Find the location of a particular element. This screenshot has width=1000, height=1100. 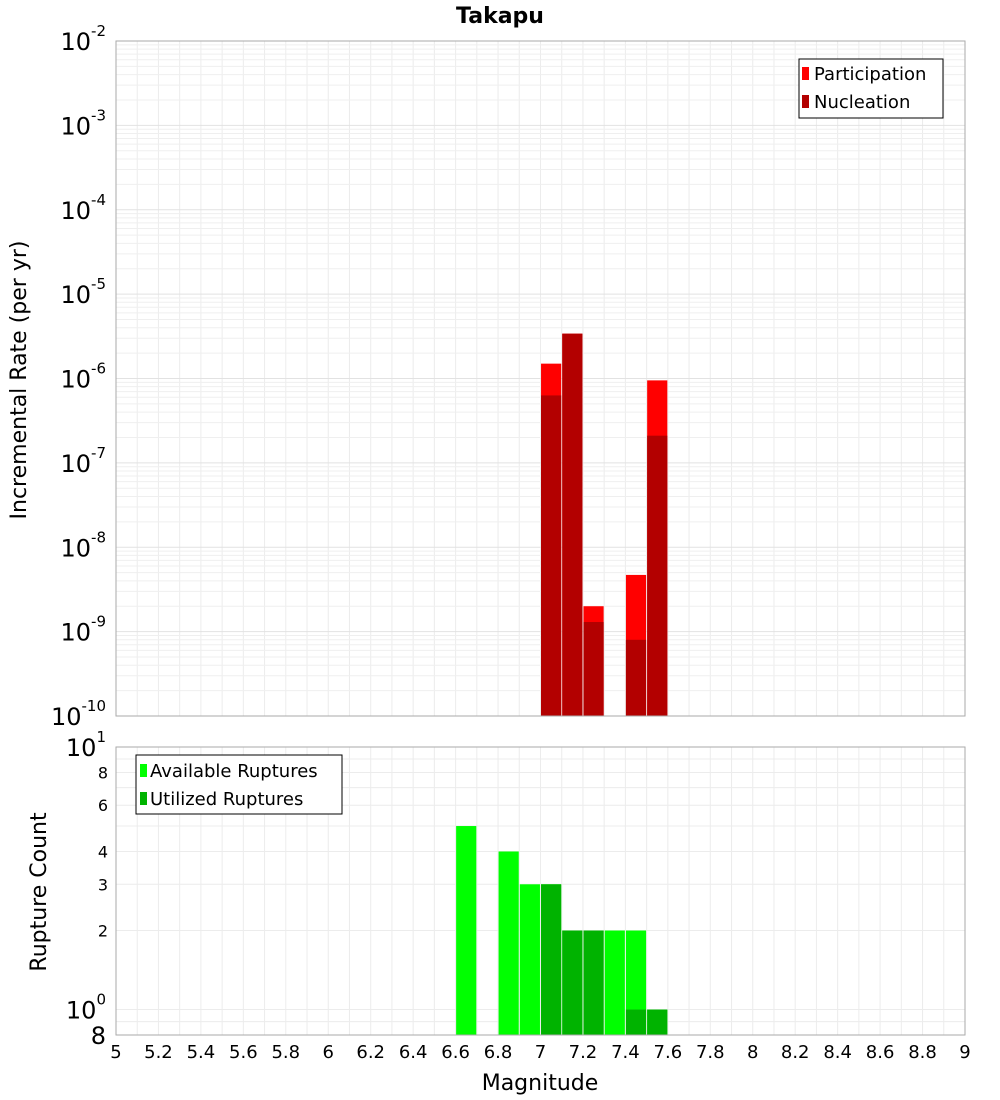

bottom-y-tick-label: 6 is located at coordinates (103, 805).